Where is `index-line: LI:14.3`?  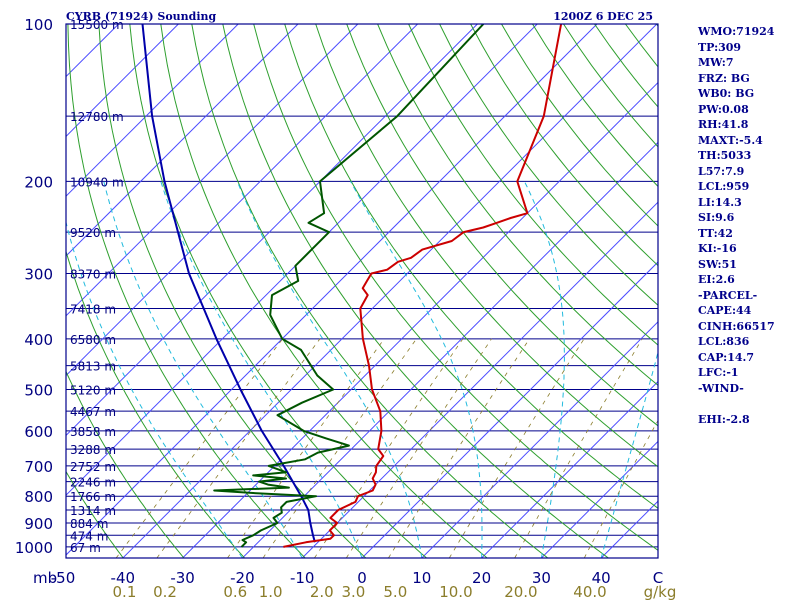 index-line: LI:14.3 is located at coordinates (720, 202).